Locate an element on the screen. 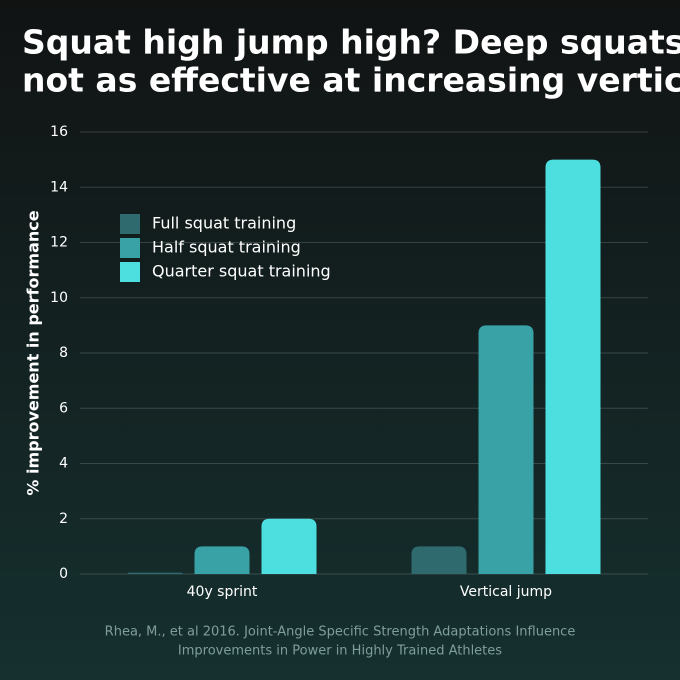 This screenshot has width=680, height=680. legend-label: Quarter squat training is located at coordinates (241, 271).